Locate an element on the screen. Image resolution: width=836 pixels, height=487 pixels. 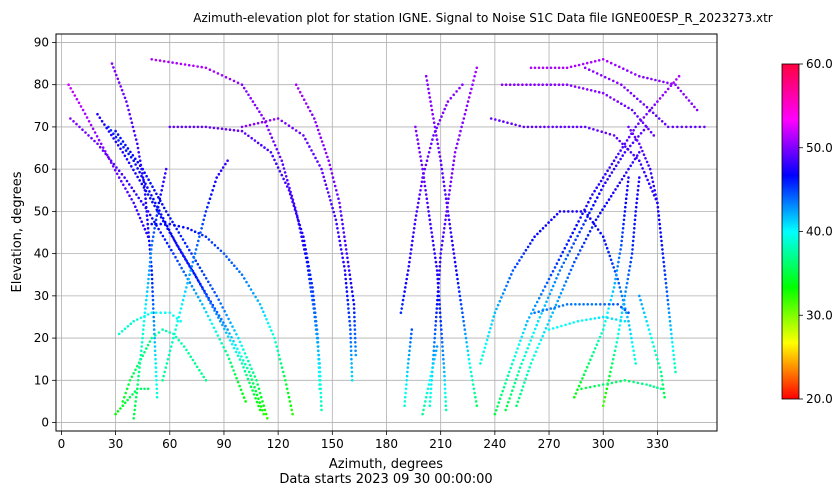
colorbar-tick-label: 20.0 is located at coordinates (819, 399).